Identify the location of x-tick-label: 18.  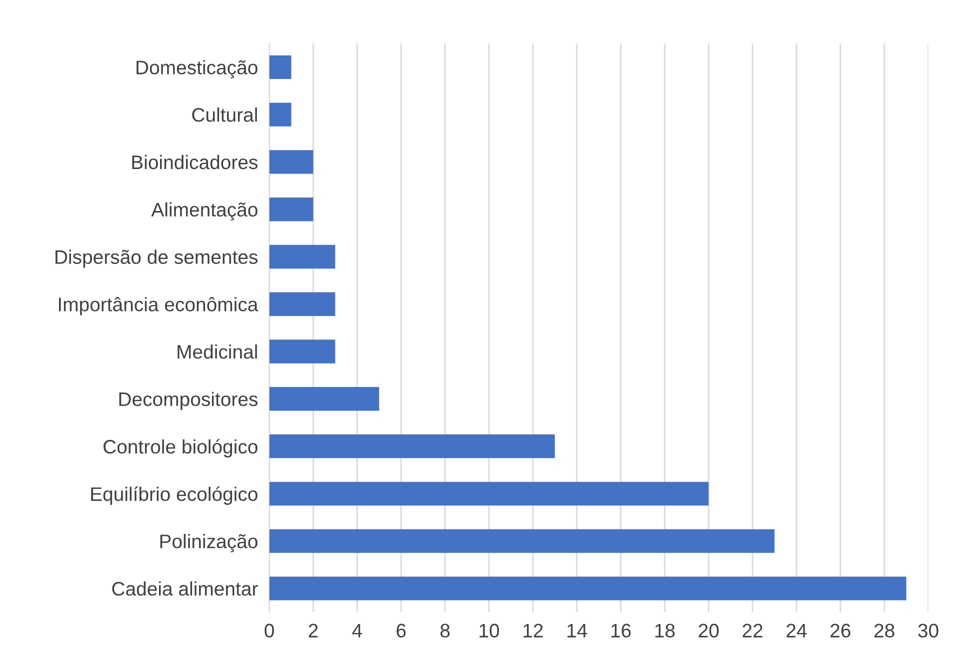
(665, 631).